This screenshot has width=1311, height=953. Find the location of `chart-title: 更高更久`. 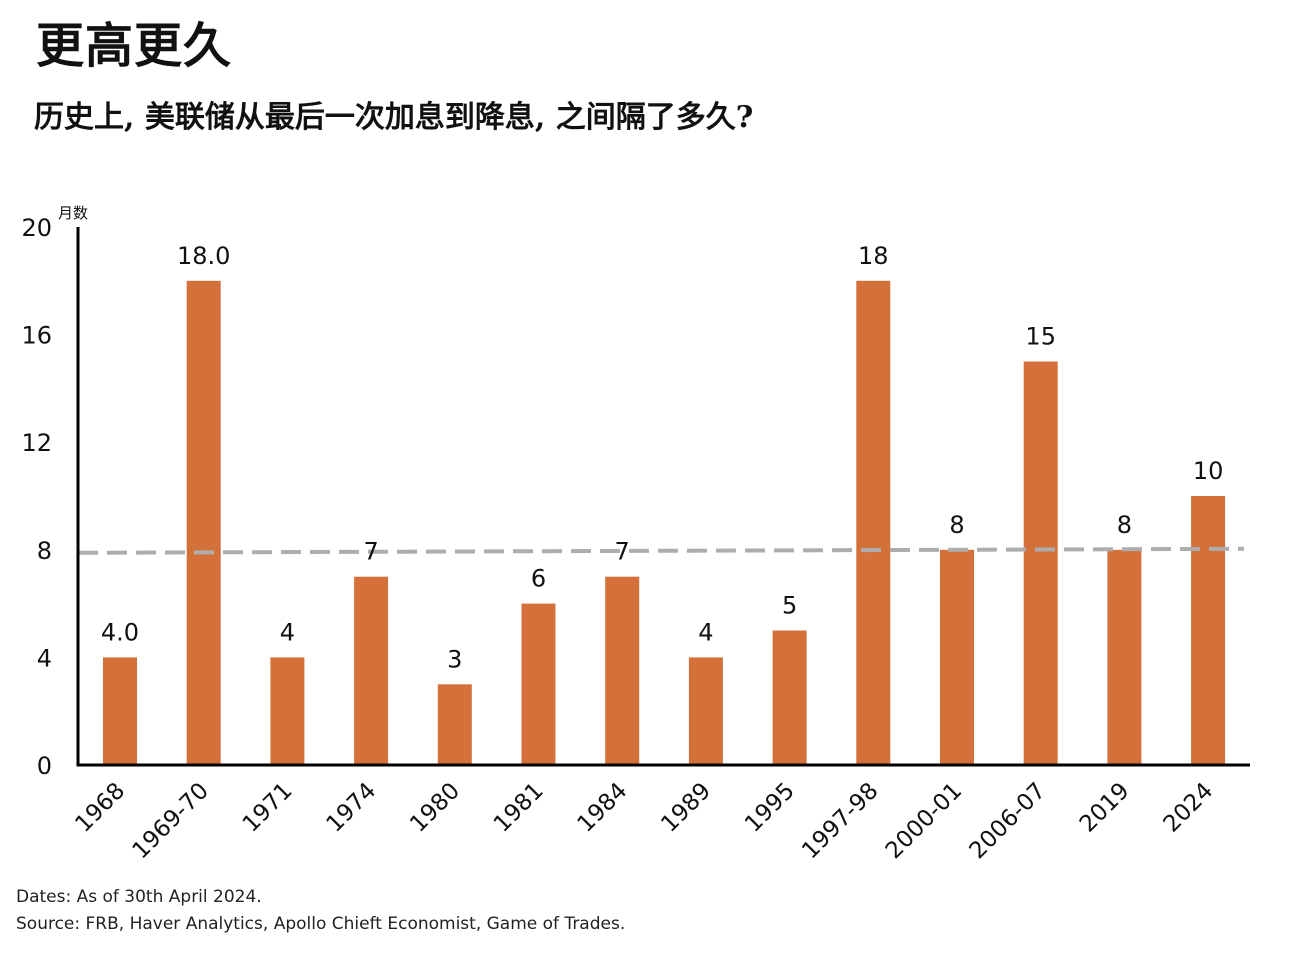

chart-title: 更高更久 is located at coordinates (134, 46).